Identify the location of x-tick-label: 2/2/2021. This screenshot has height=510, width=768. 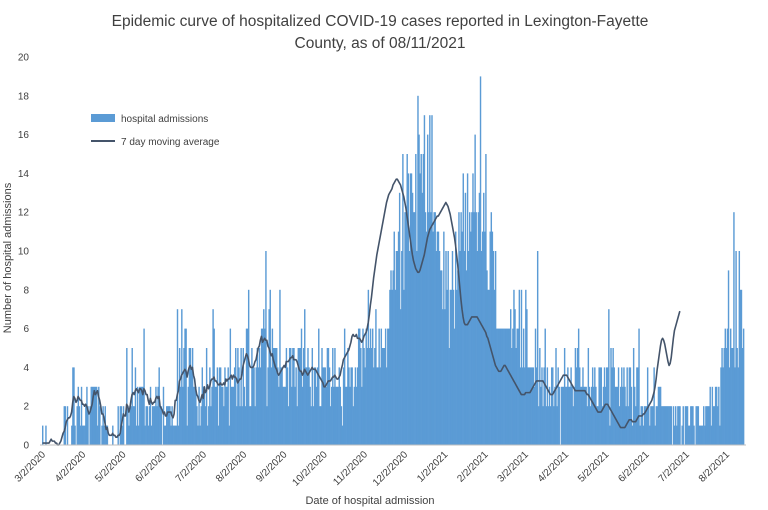
(473, 467).